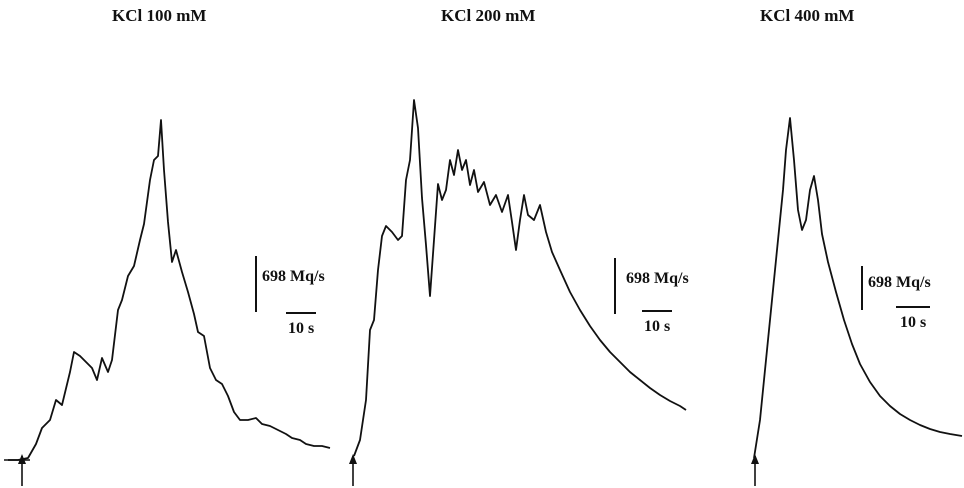 The image size is (964, 488). I want to click on scale-label-x-3: 10 s, so click(913, 322).